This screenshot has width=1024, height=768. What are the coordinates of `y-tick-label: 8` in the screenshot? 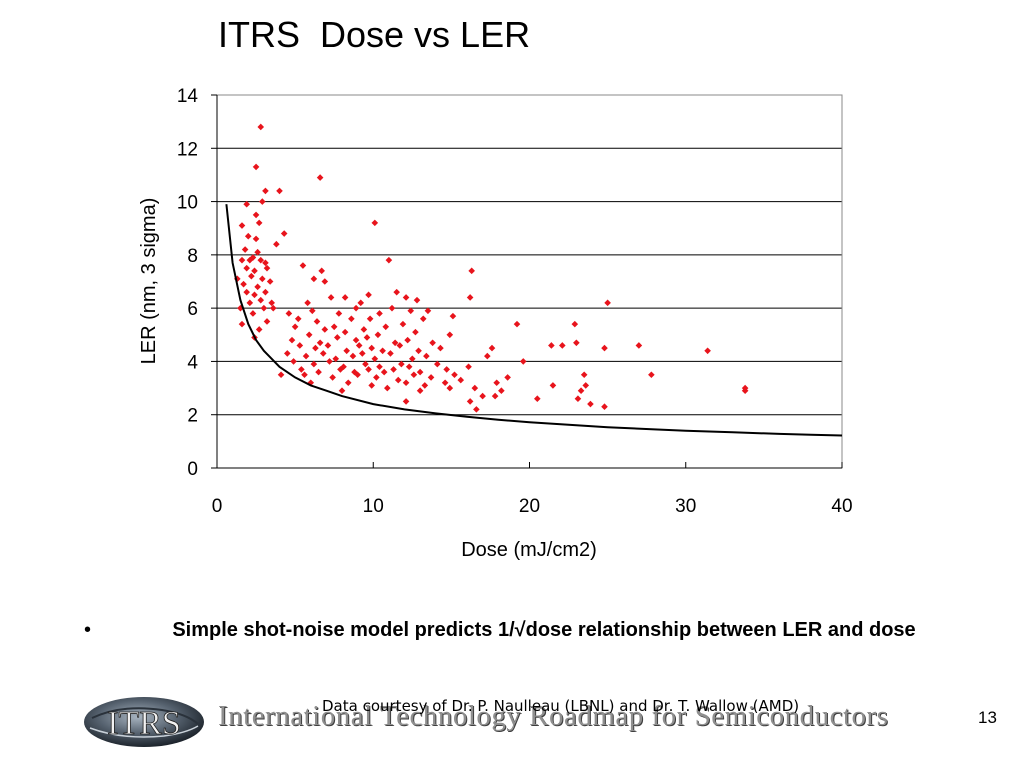 It's located at (192, 256).